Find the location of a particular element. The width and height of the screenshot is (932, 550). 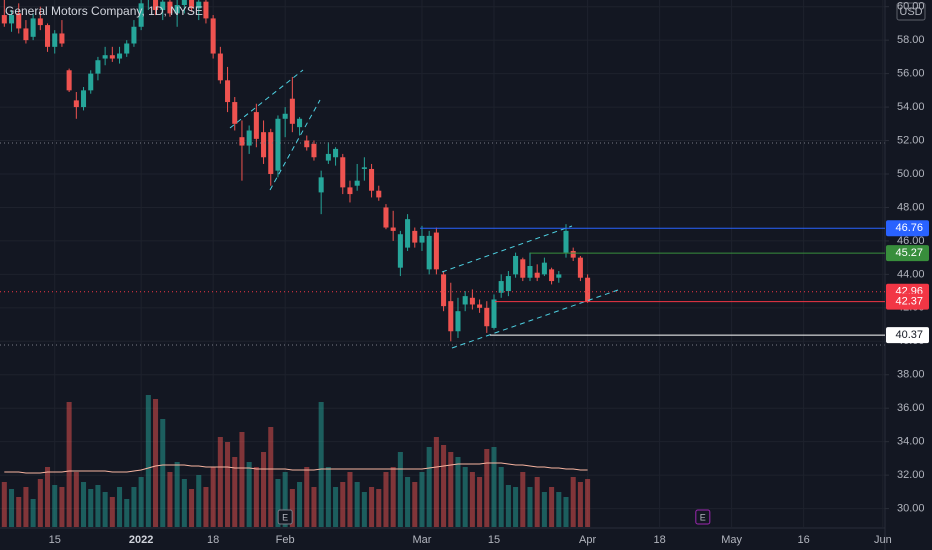

volume-ma-line is located at coordinates (296, 468).